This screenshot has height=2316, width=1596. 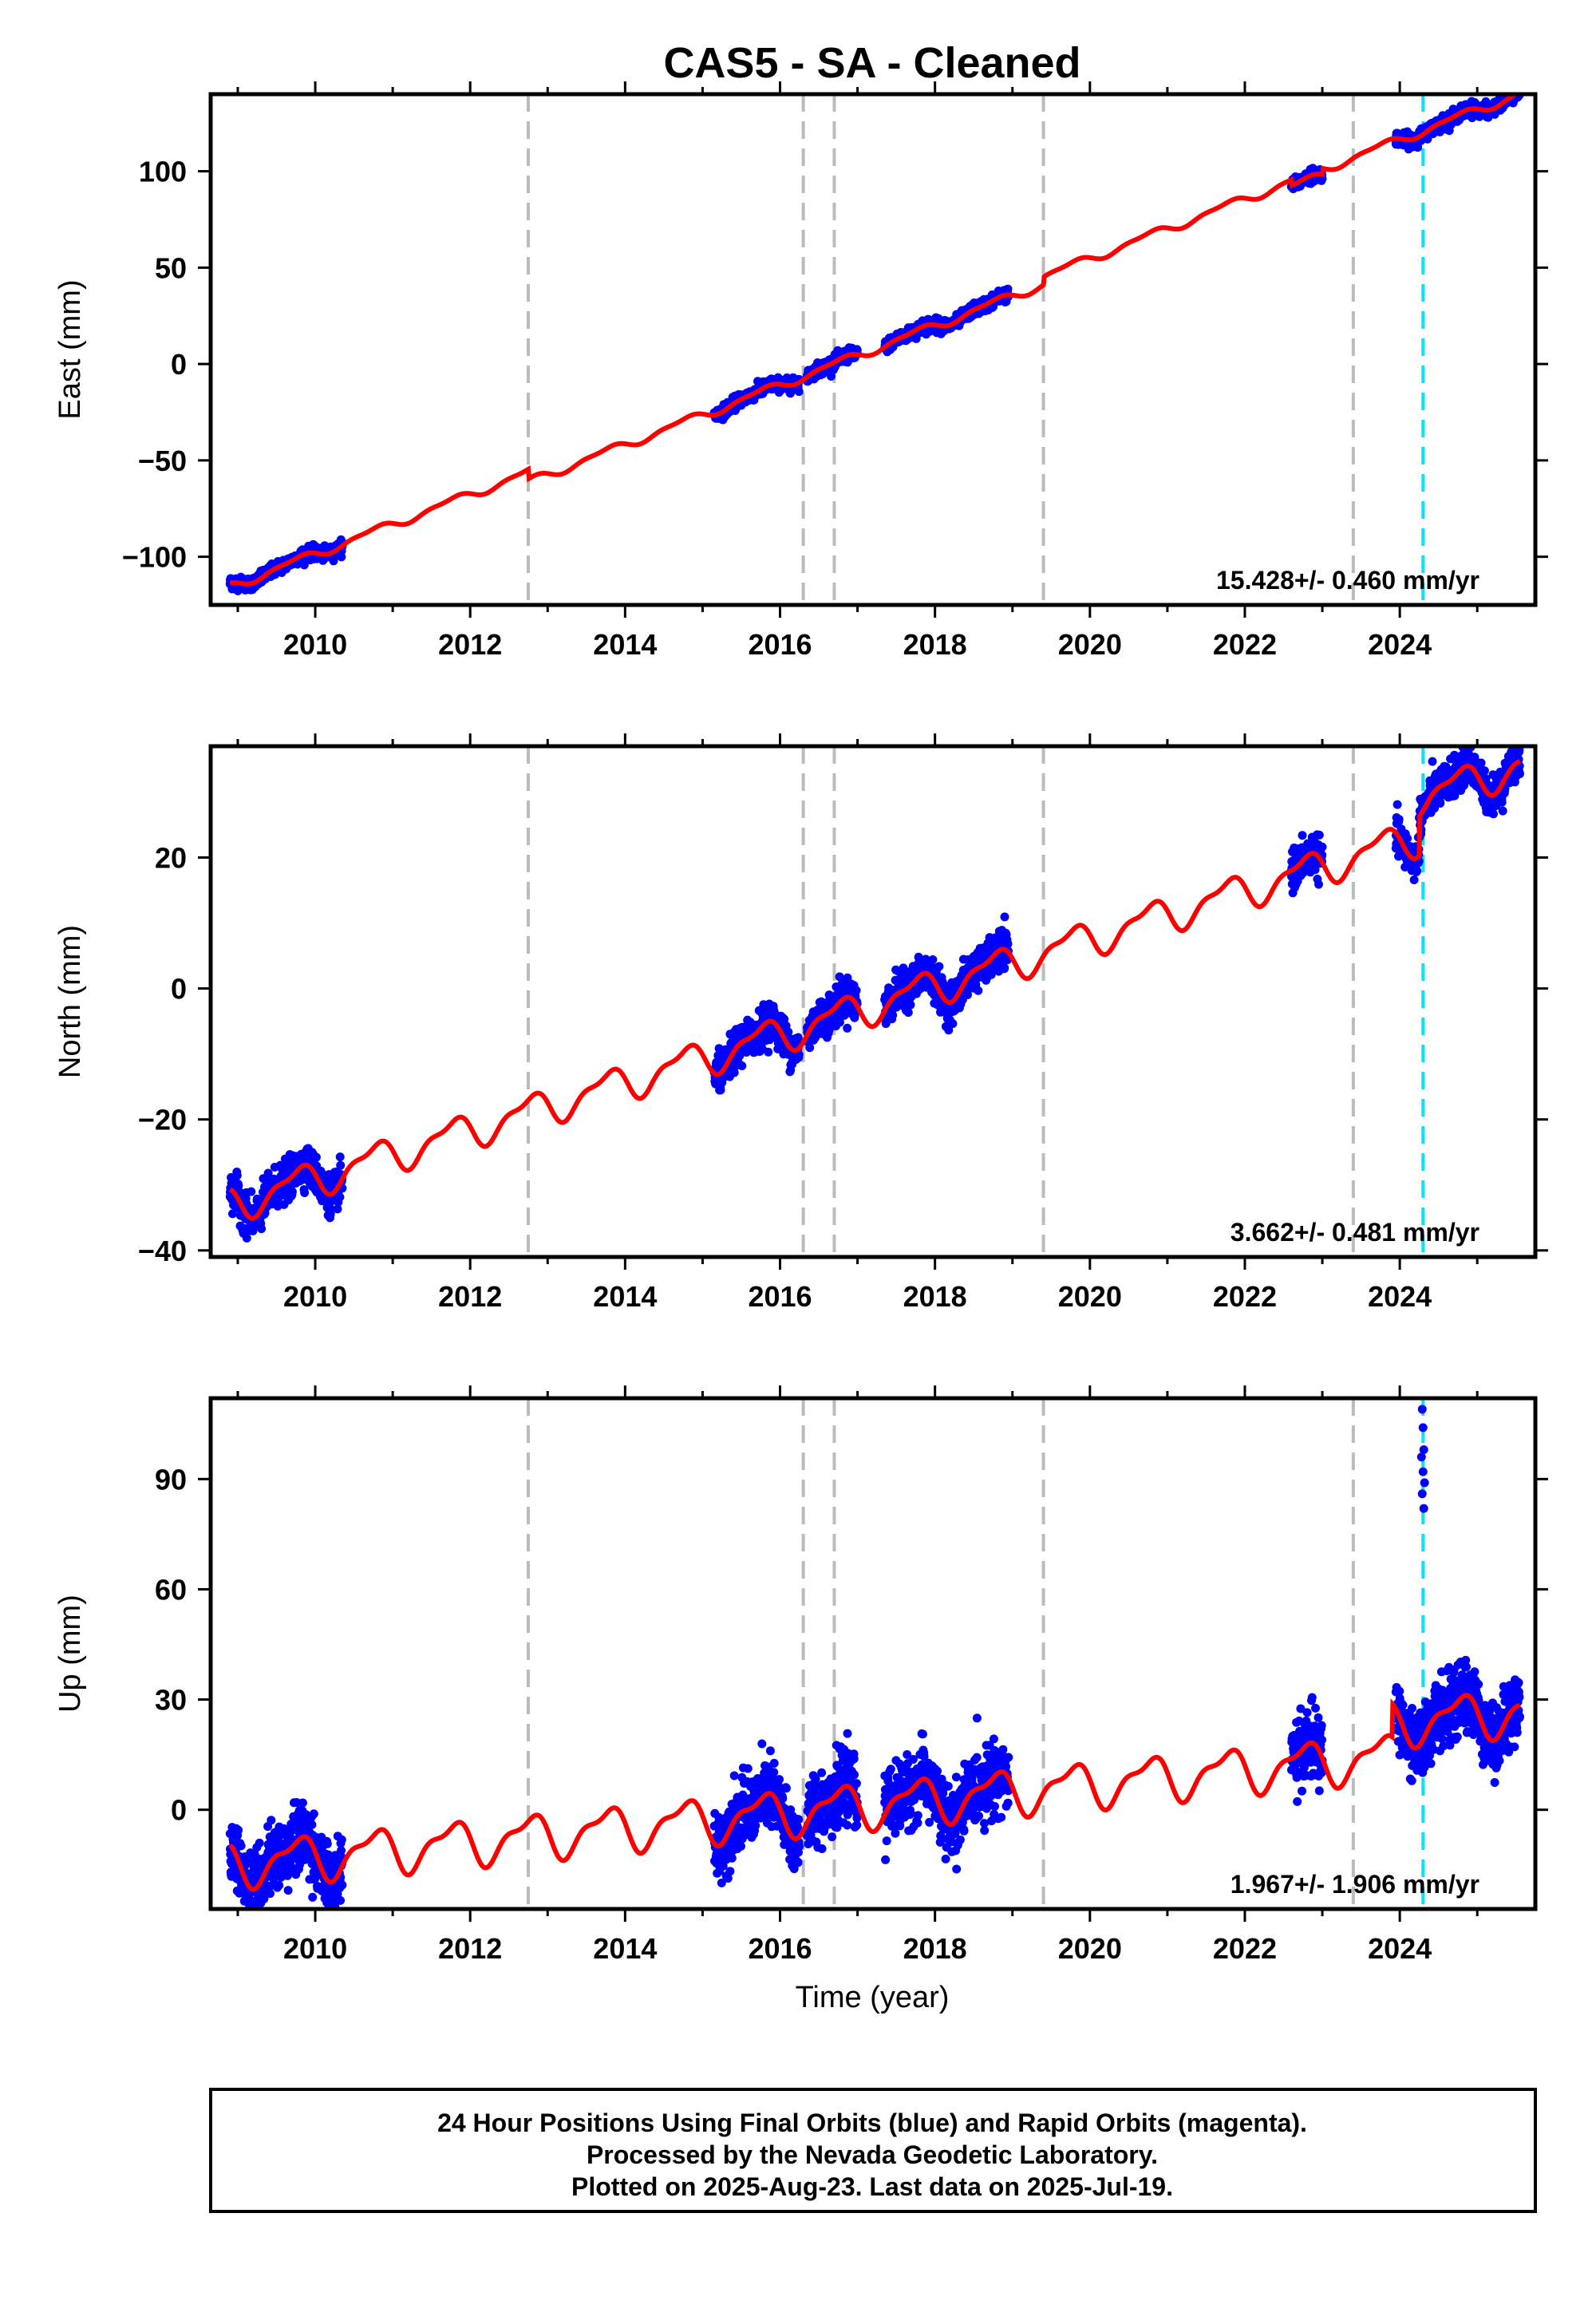 I want to click on x-tick-label: 2022, so click(x=1245, y=644).